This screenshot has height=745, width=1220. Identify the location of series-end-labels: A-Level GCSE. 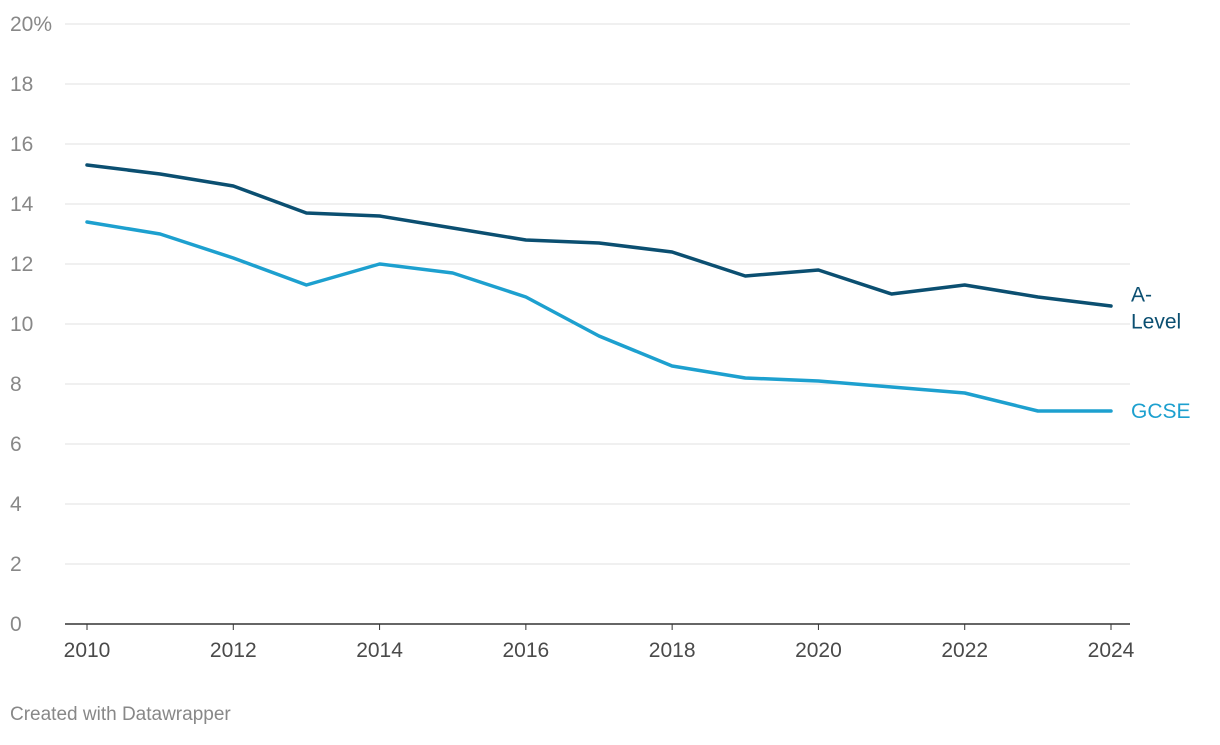
(1161, 354).